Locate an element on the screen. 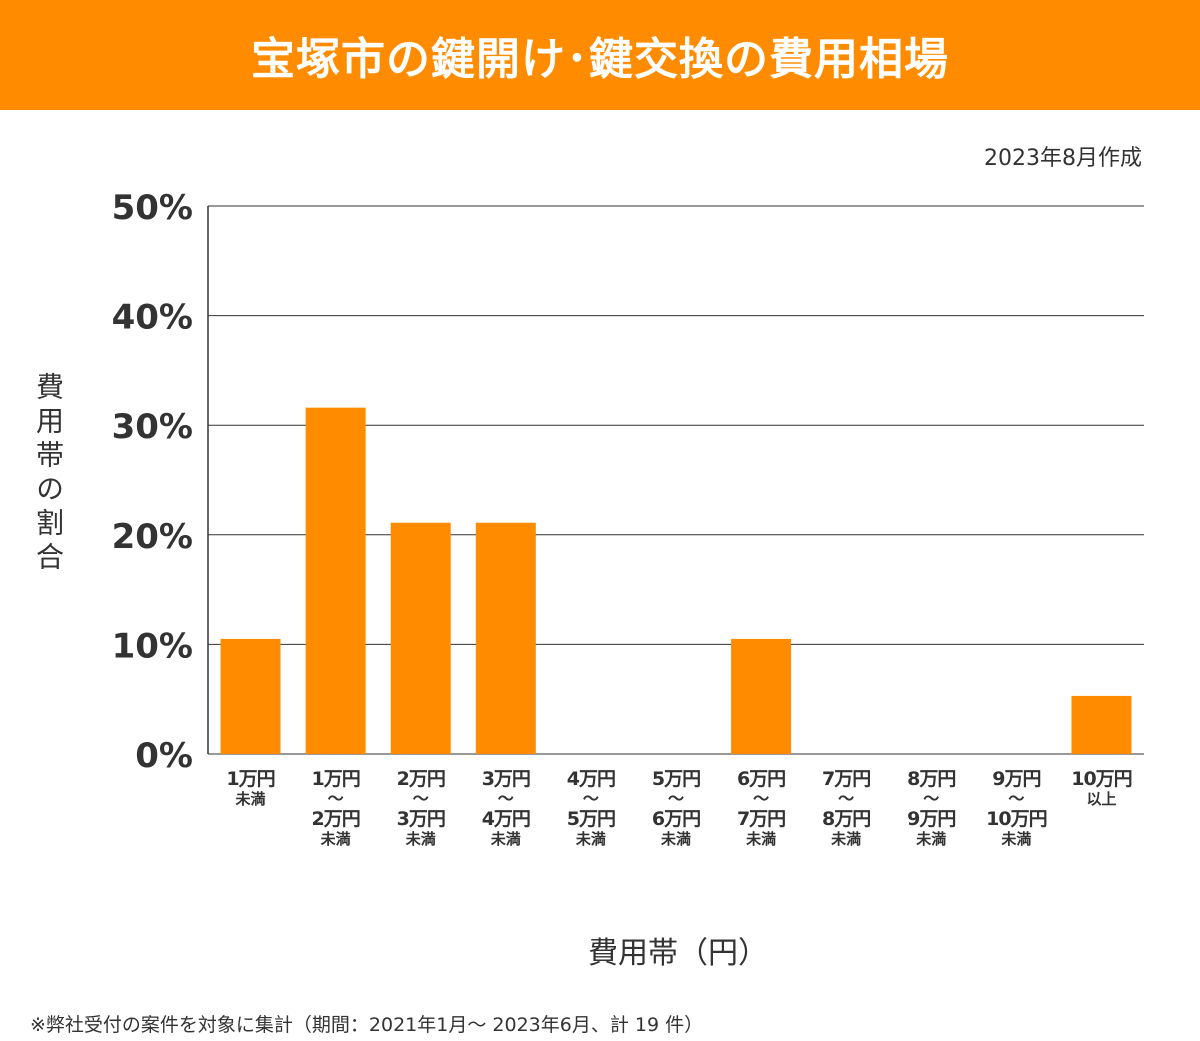 Image resolution: width=1200 pixels, height=1041 pixels. x-tick-label: 2万円〜 3万円 未満 is located at coordinates (421, 808).